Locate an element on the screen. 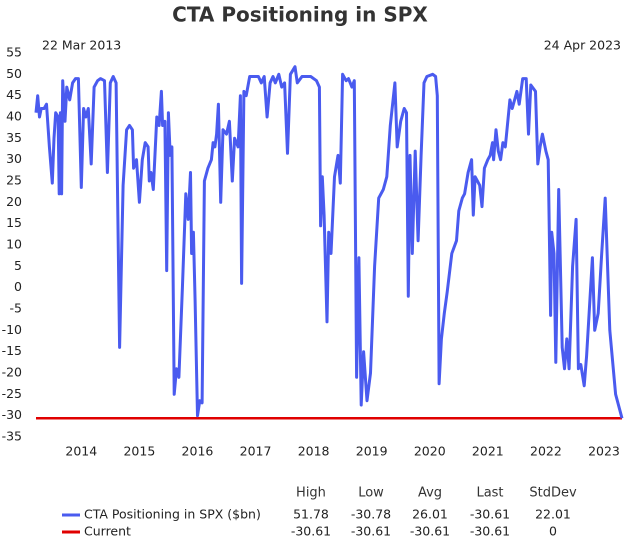 Image resolution: width=624 pixels, height=540 pixels. y-tick-label: -15 is located at coordinates (12, 350).